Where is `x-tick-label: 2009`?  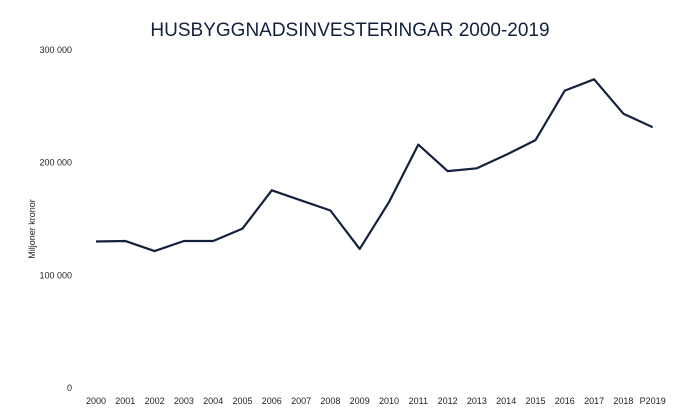
x-tick-label: 2009 is located at coordinates (360, 401).